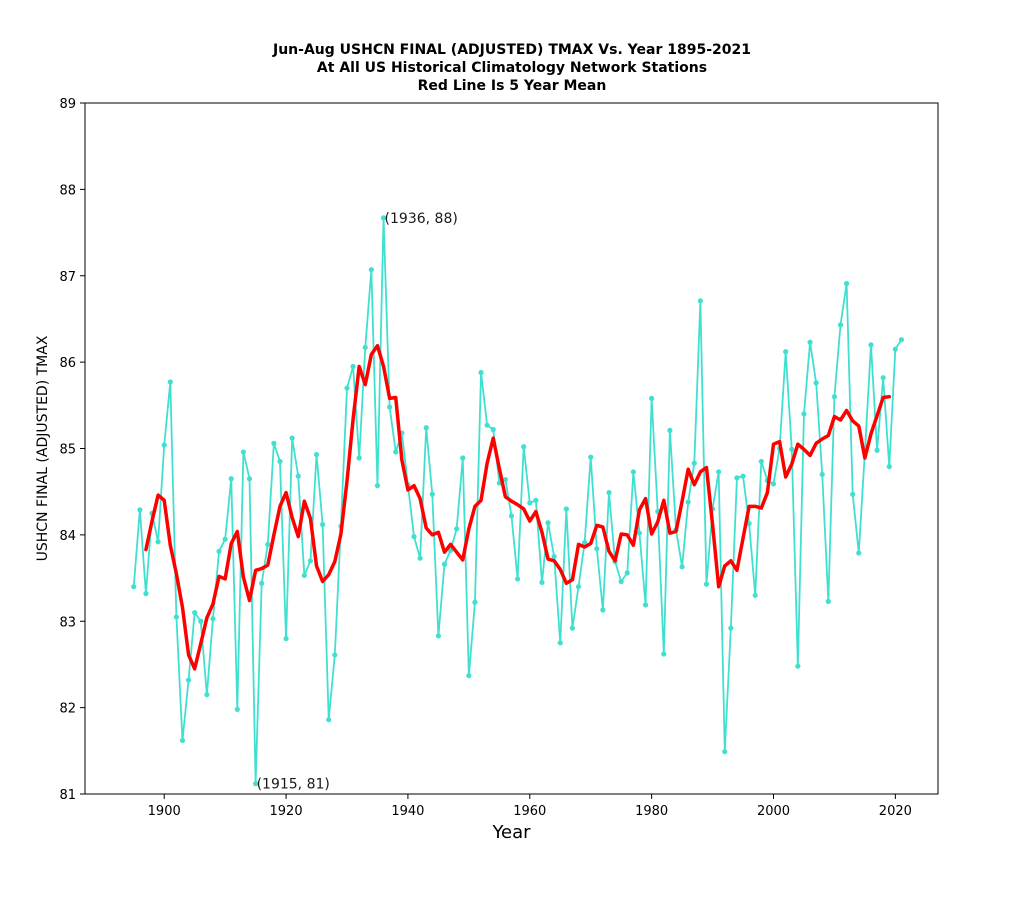  Describe the element at coordinates (512, 86) in the screenshot. I see `chart-title-line: Red Line Is 5 Year Mean` at that location.